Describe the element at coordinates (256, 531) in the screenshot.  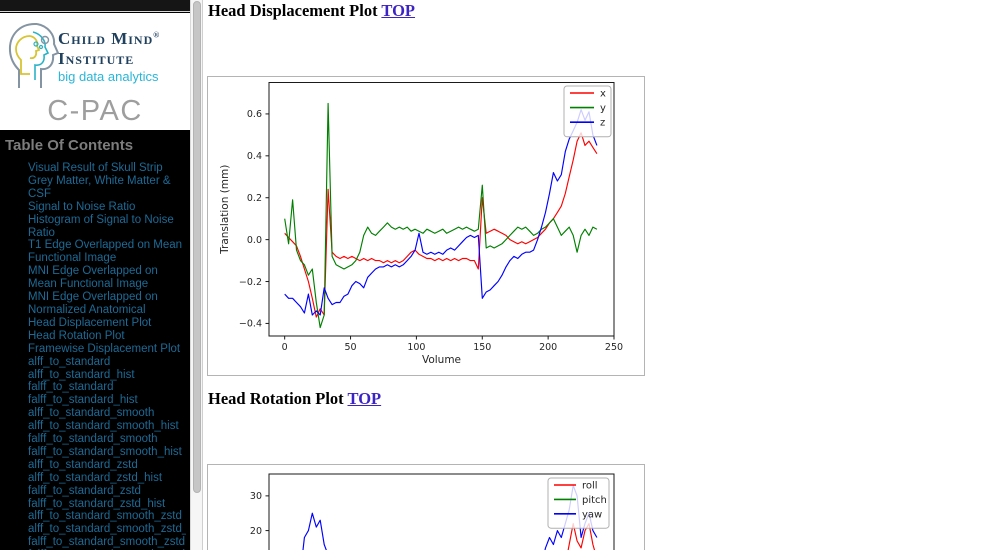
I see `svg-text: 20` at that location.